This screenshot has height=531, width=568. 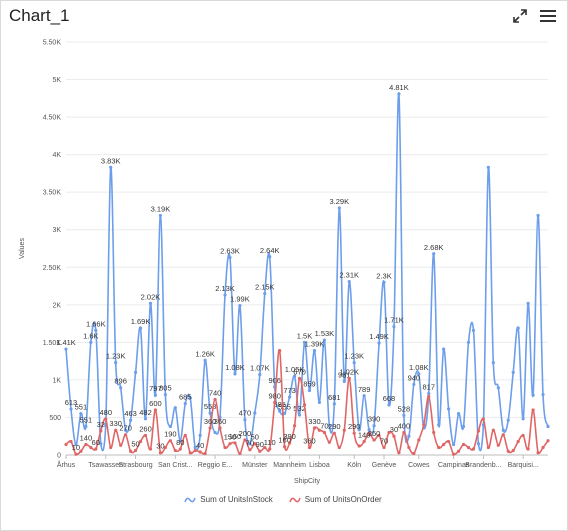 What do you see at coordinates (235, 436) in the screenshot?
I see `data-label-order: 160` at bounding box center [235, 436].